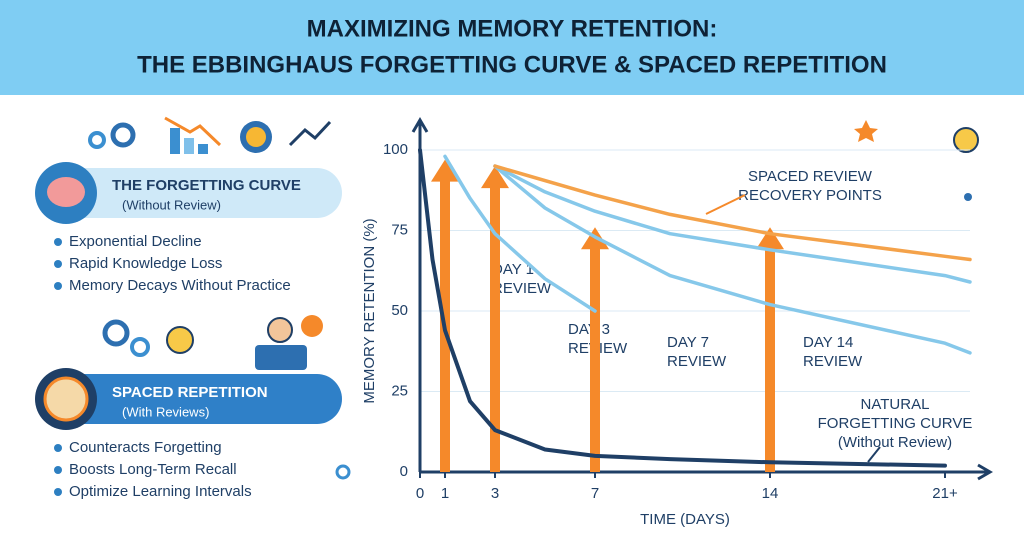  What do you see at coordinates (810, 195) in the screenshot?
I see `annotation: RECOVERY POINTS` at bounding box center [810, 195].